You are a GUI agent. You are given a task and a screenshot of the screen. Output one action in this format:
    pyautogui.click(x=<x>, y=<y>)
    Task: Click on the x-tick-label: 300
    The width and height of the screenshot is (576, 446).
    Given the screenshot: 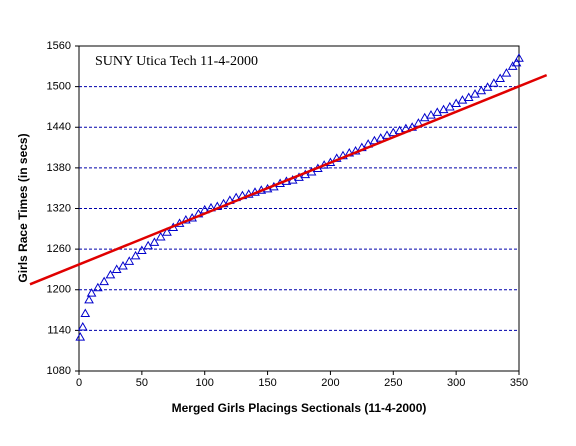 What is the action you would take?
    pyautogui.click(x=456, y=383)
    